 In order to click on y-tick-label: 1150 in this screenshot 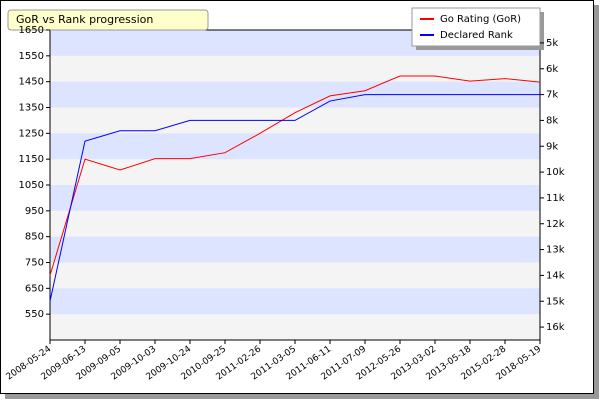, I will do `click(31, 159)`.